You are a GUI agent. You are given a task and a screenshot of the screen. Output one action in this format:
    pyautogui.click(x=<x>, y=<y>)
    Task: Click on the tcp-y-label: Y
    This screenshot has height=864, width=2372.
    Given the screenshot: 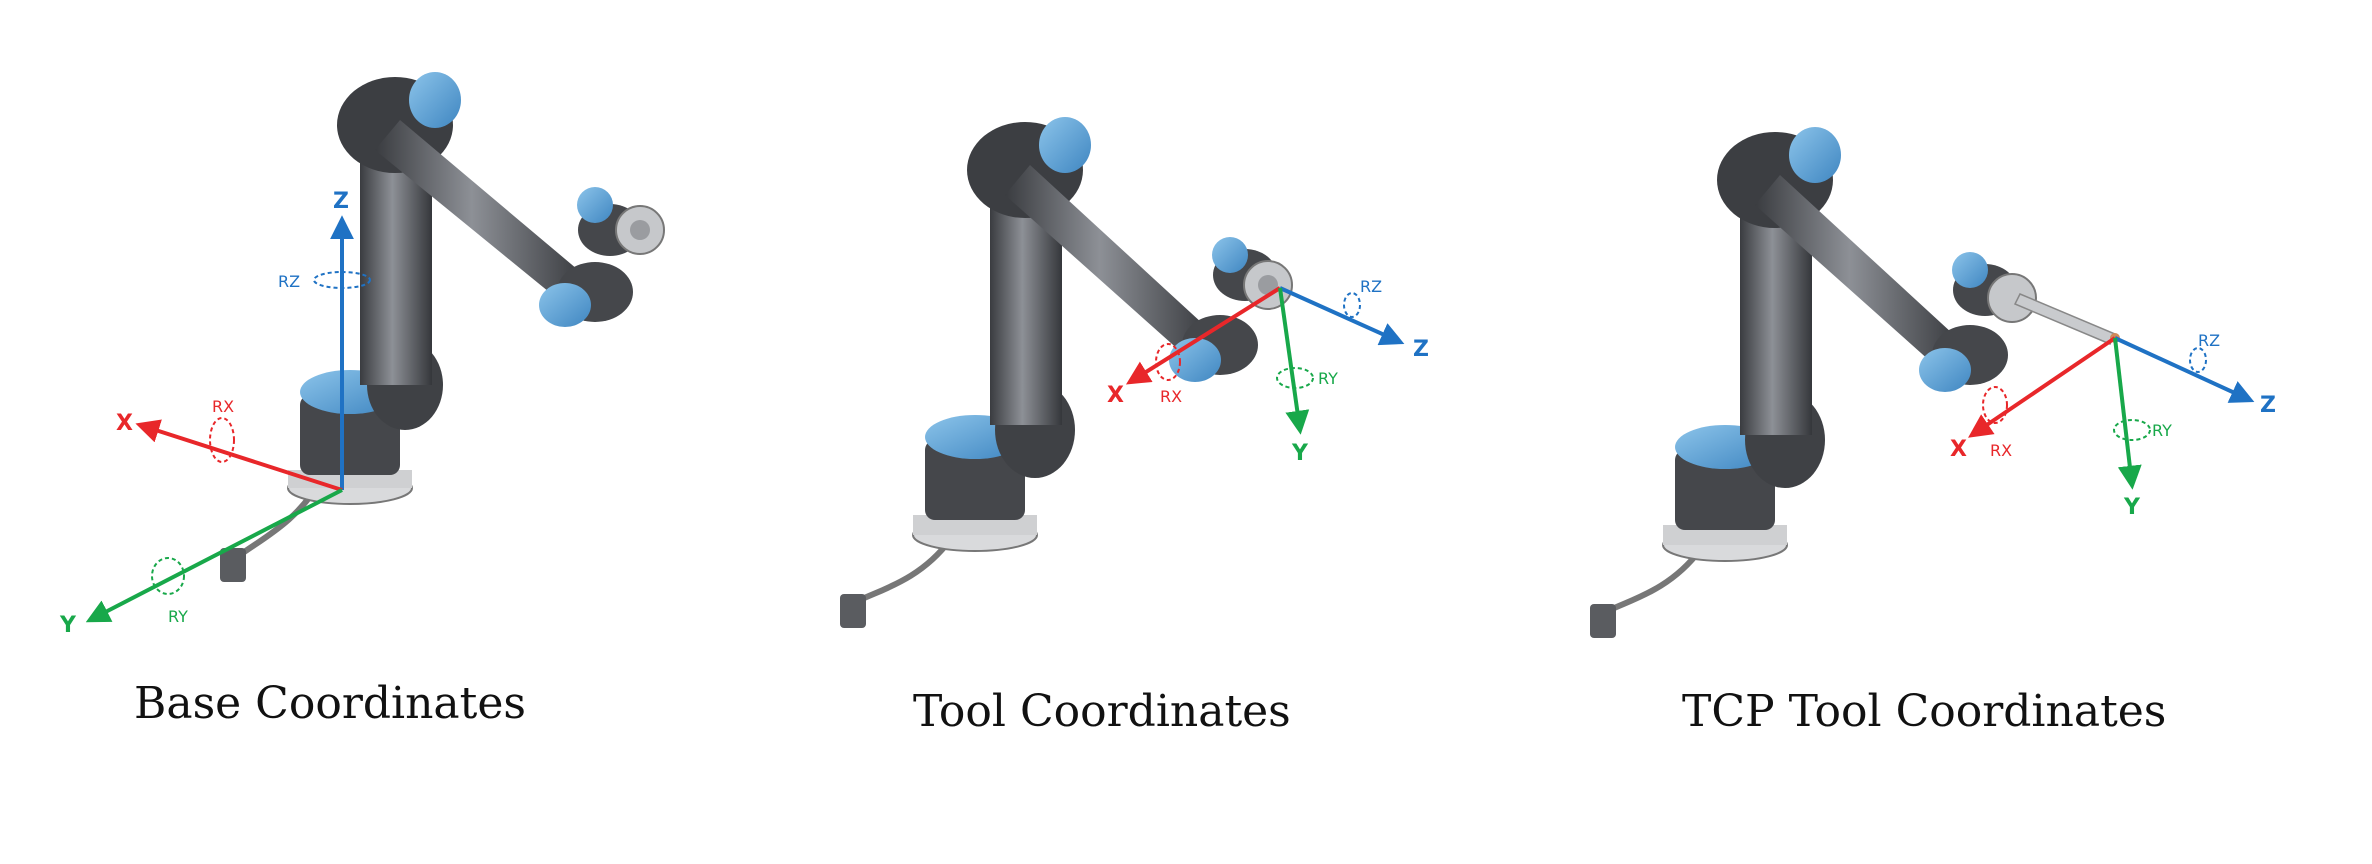 What is the action you would take?
    pyautogui.click(x=2132, y=507)
    